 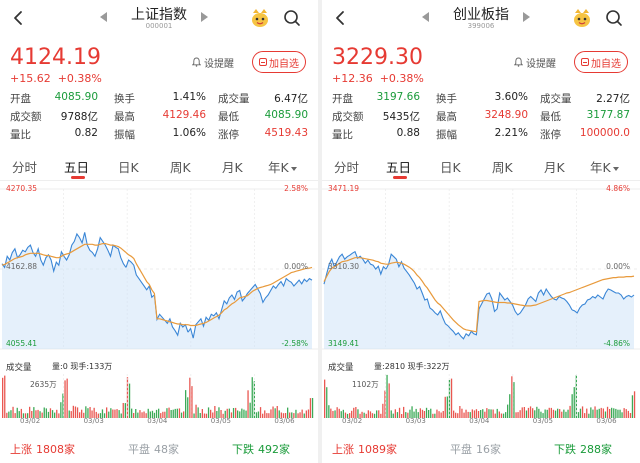 What do you see at coordinates (352, 78) in the screenshot?
I see `change-abs: +12.36` at bounding box center [352, 78].